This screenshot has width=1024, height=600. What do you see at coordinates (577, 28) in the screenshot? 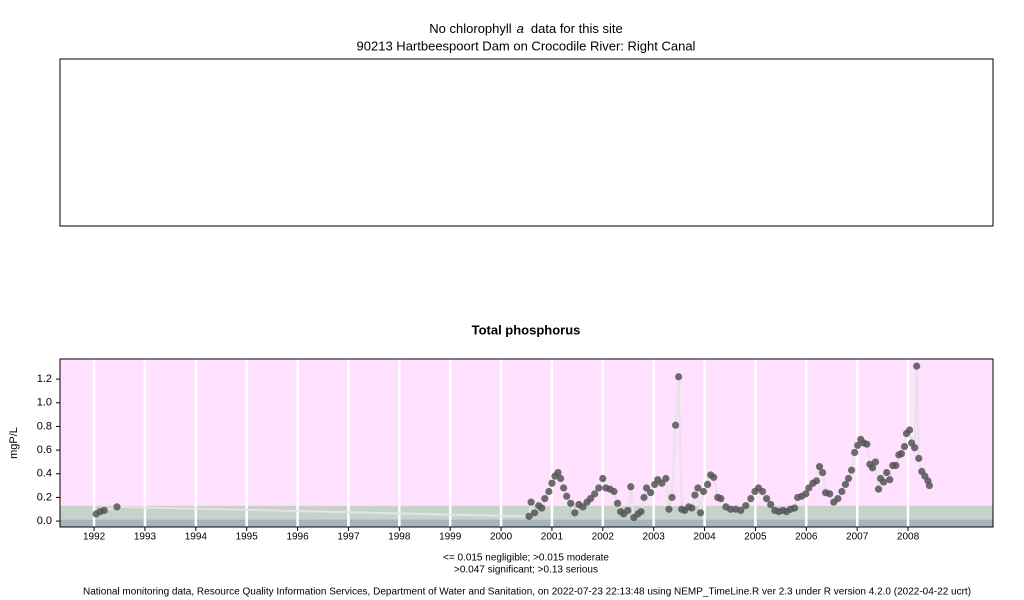
I see `message-end: data for this site` at bounding box center [577, 28].